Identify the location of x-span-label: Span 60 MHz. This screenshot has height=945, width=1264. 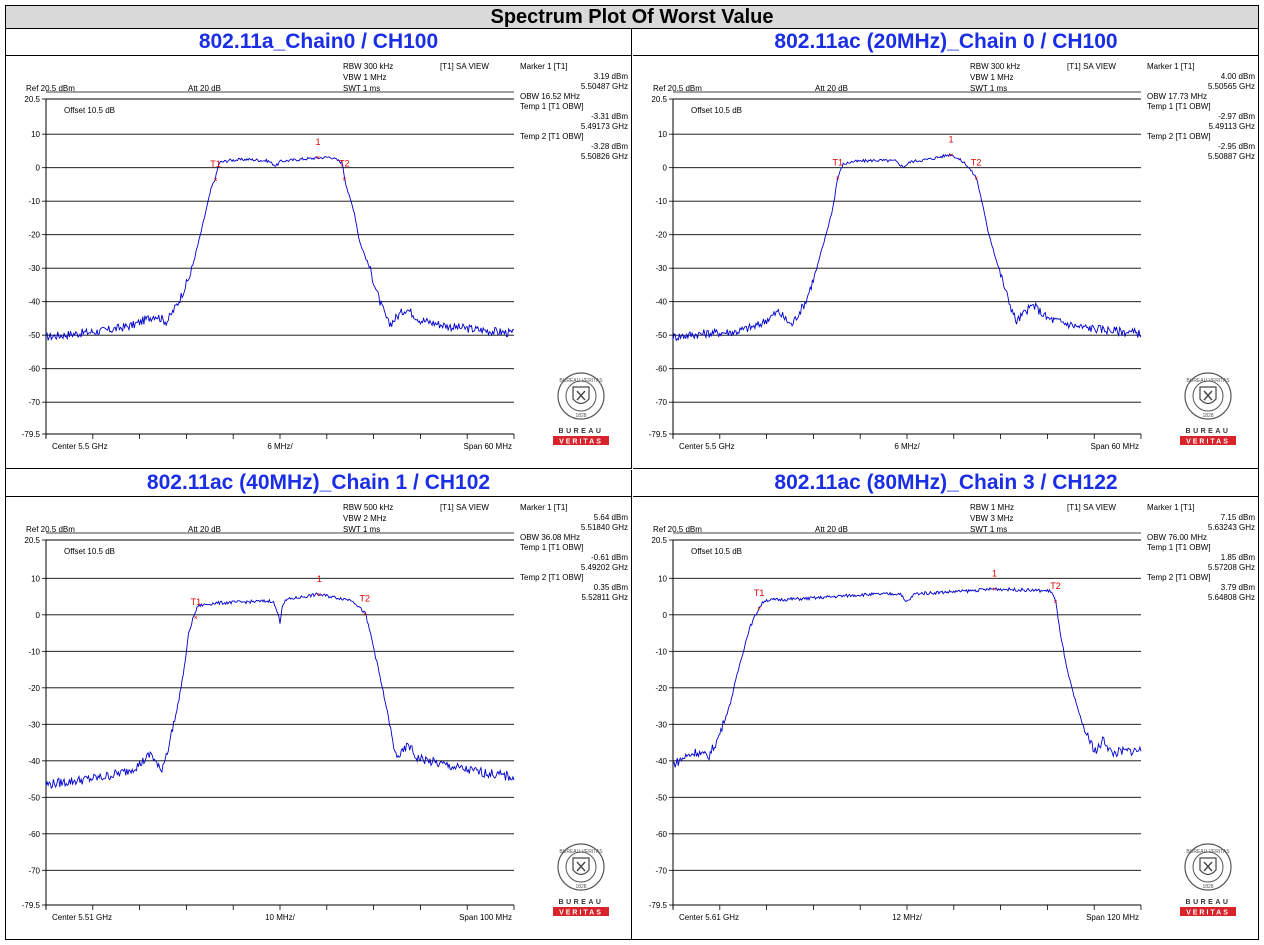
(1115, 446).